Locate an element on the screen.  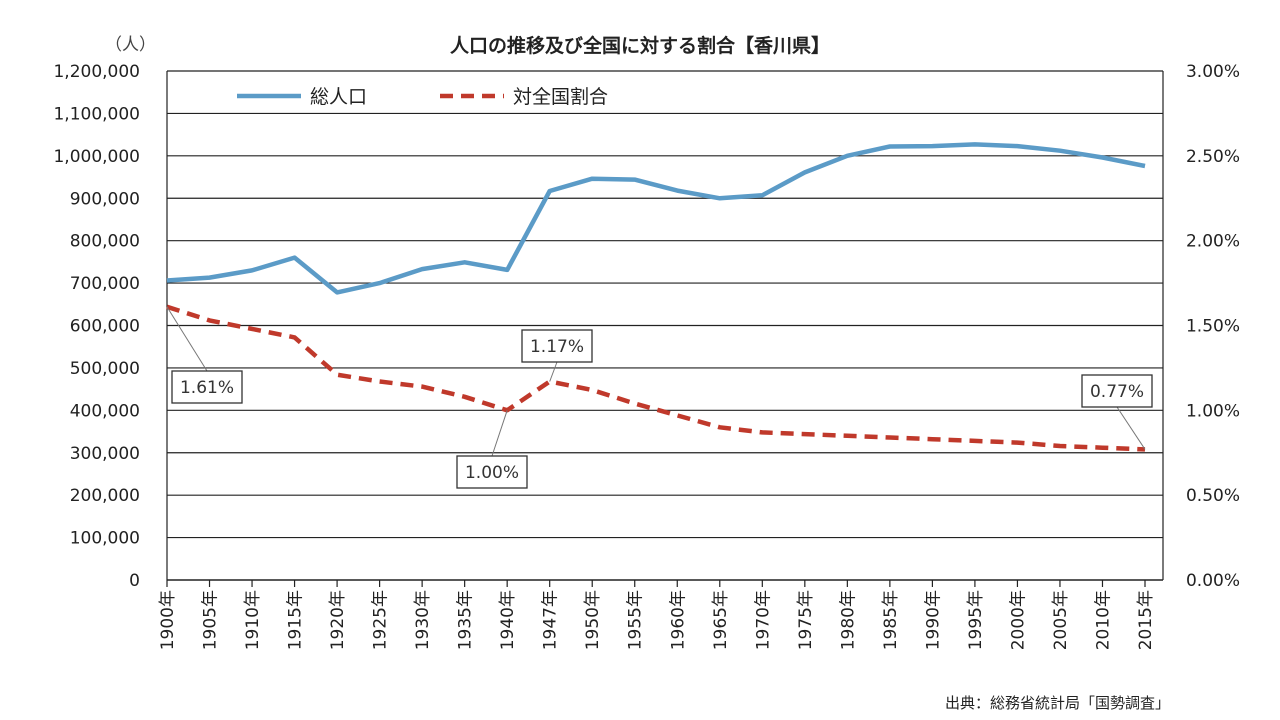
x-tick-label: 1995年 is located at coordinates (976, 620).